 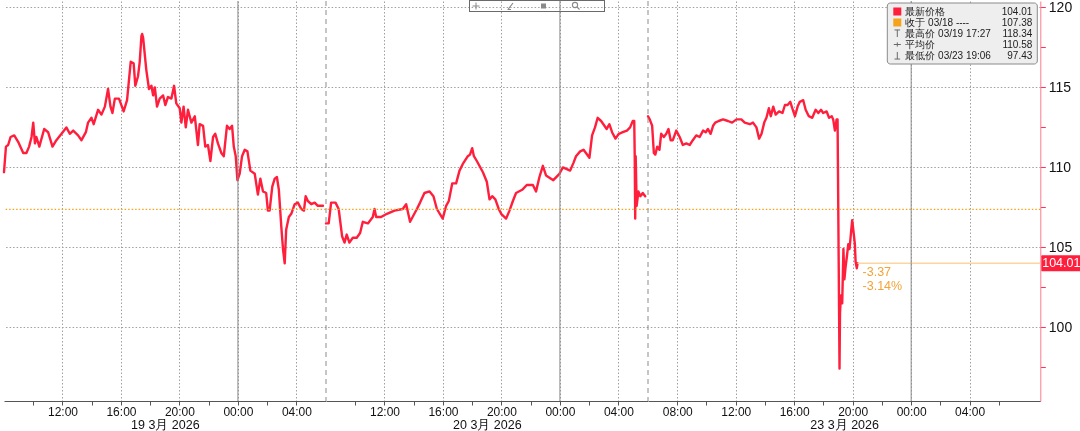 I want to click on legend-label: 收于 03/18 ----, so click(x=937, y=22).